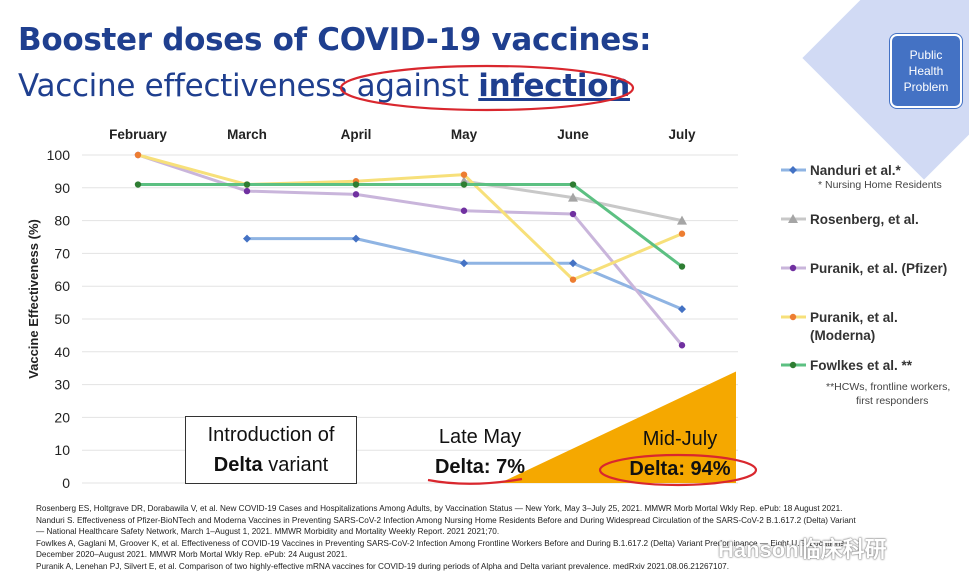  I want to click on legend-label: Puranik, et al. (Pfizer), so click(878, 268).